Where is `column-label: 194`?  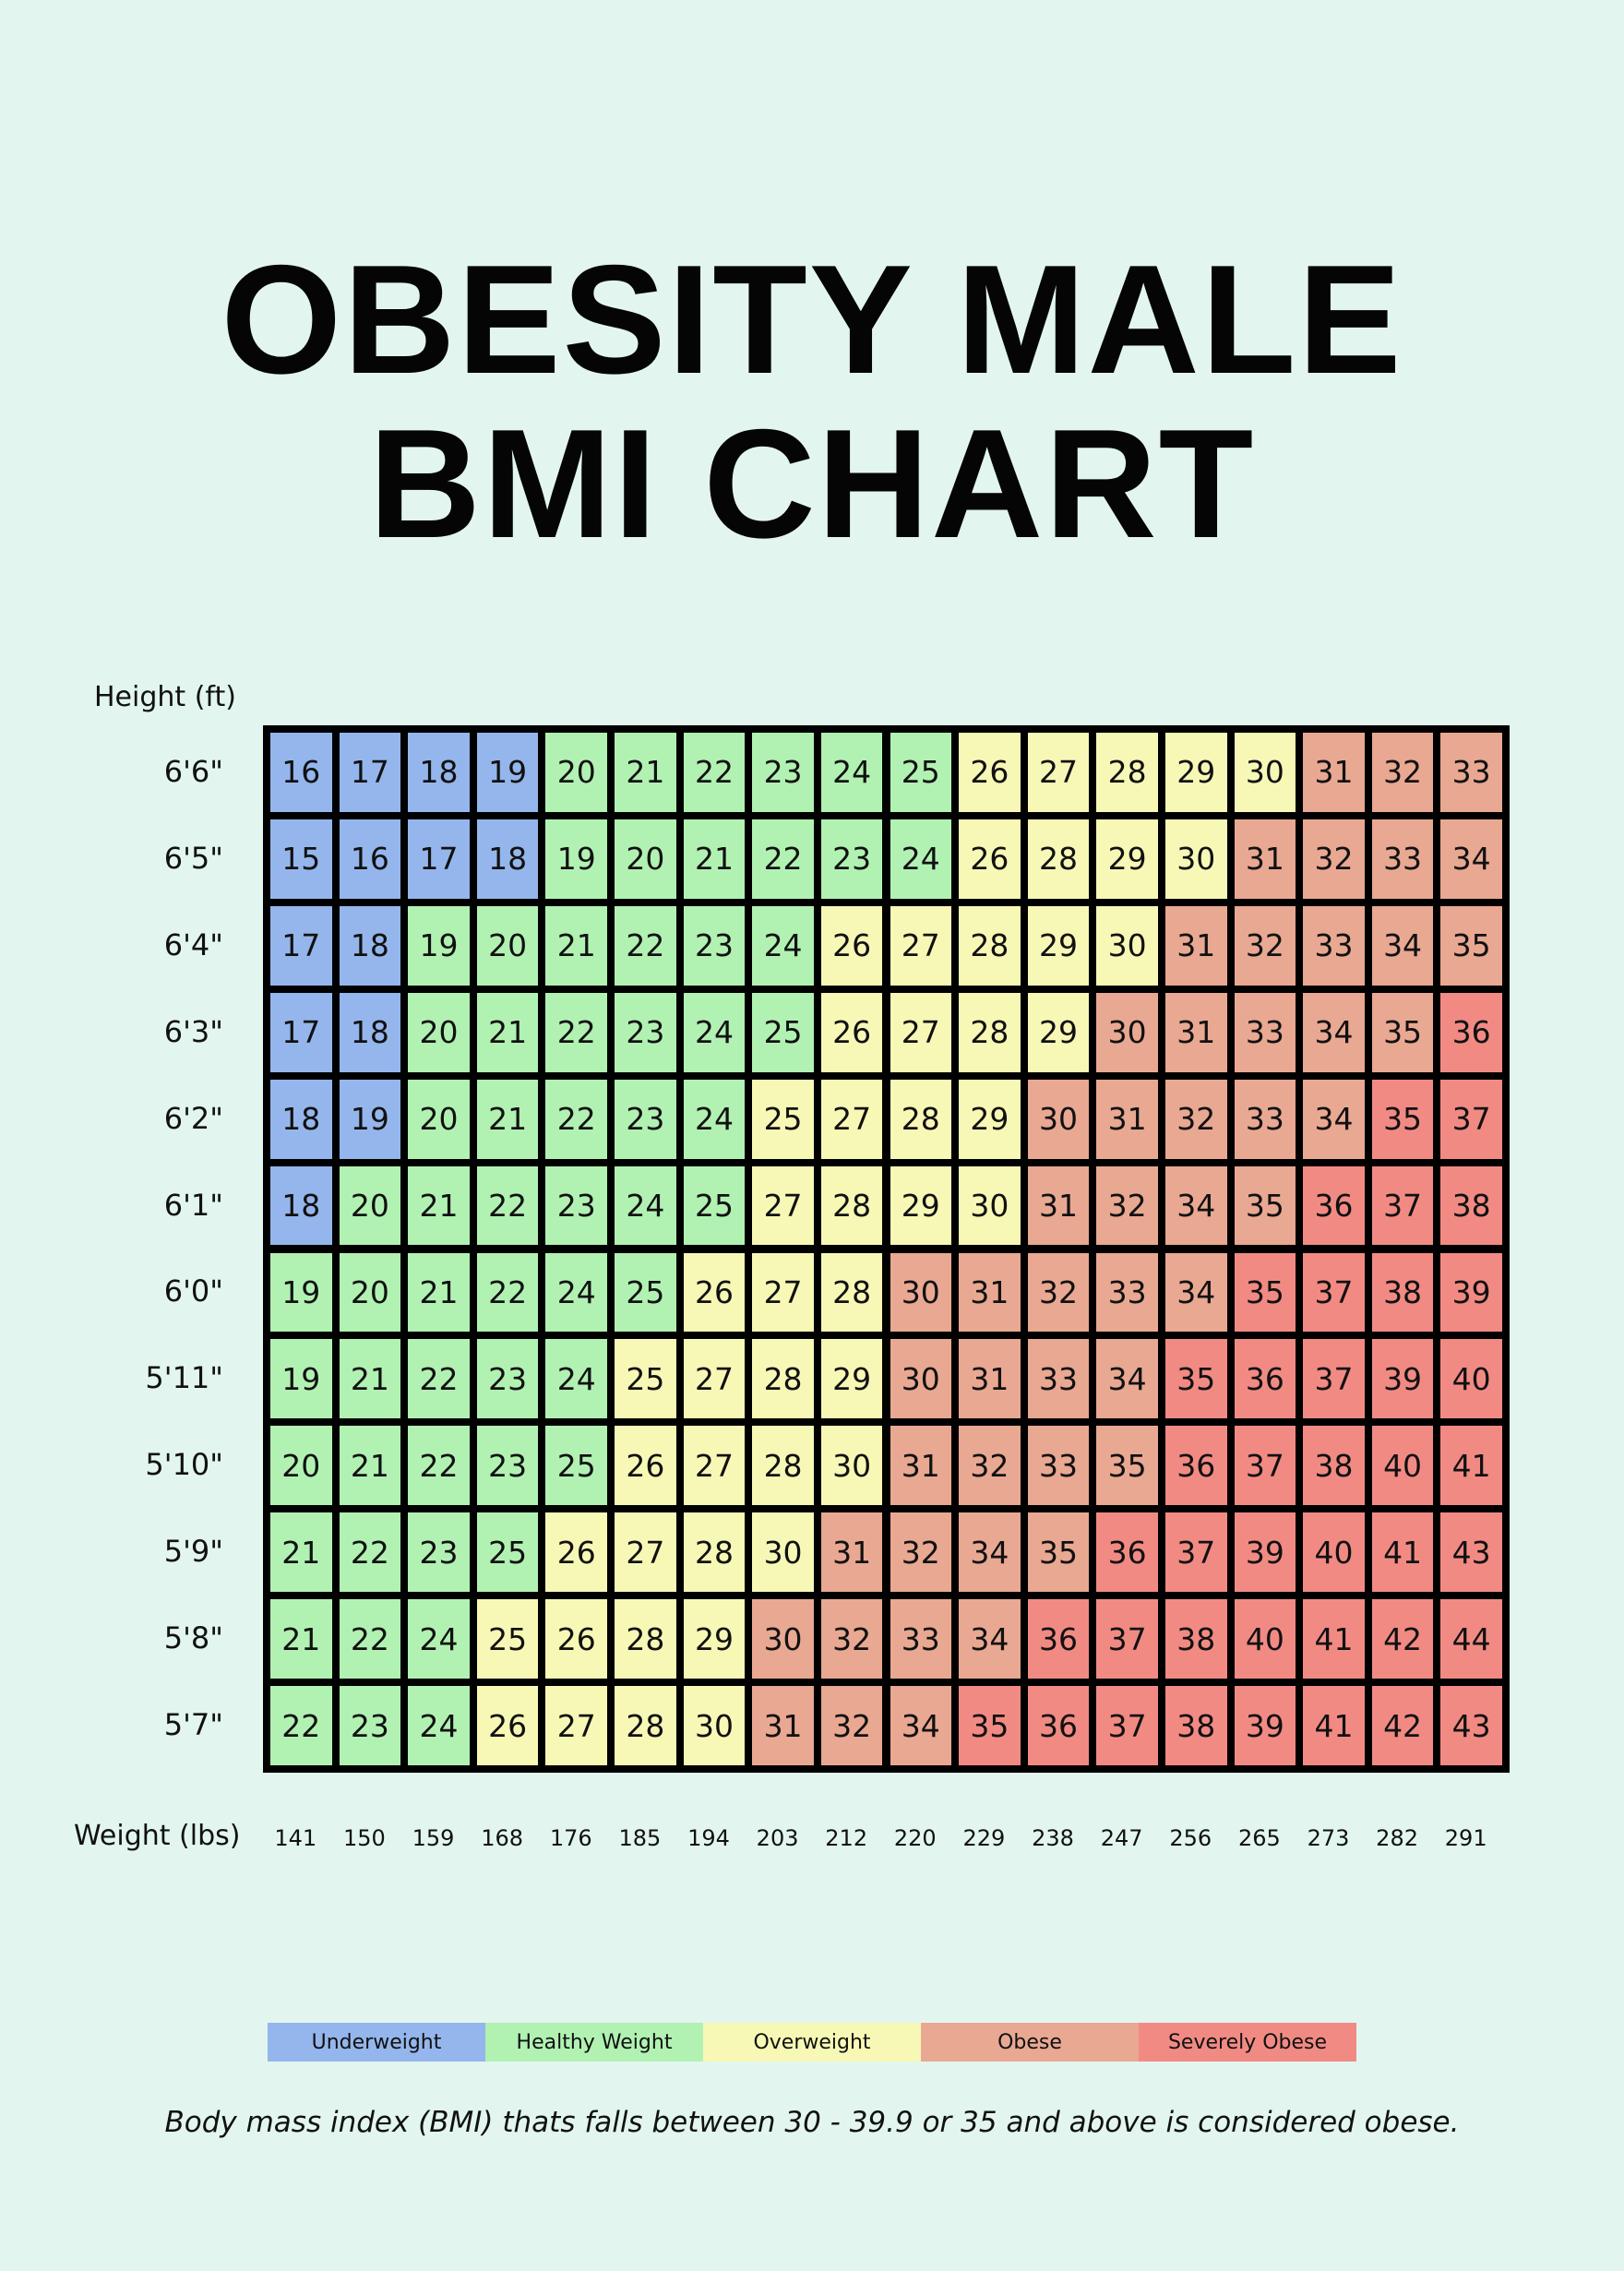
column-label: 194 is located at coordinates (708, 1838).